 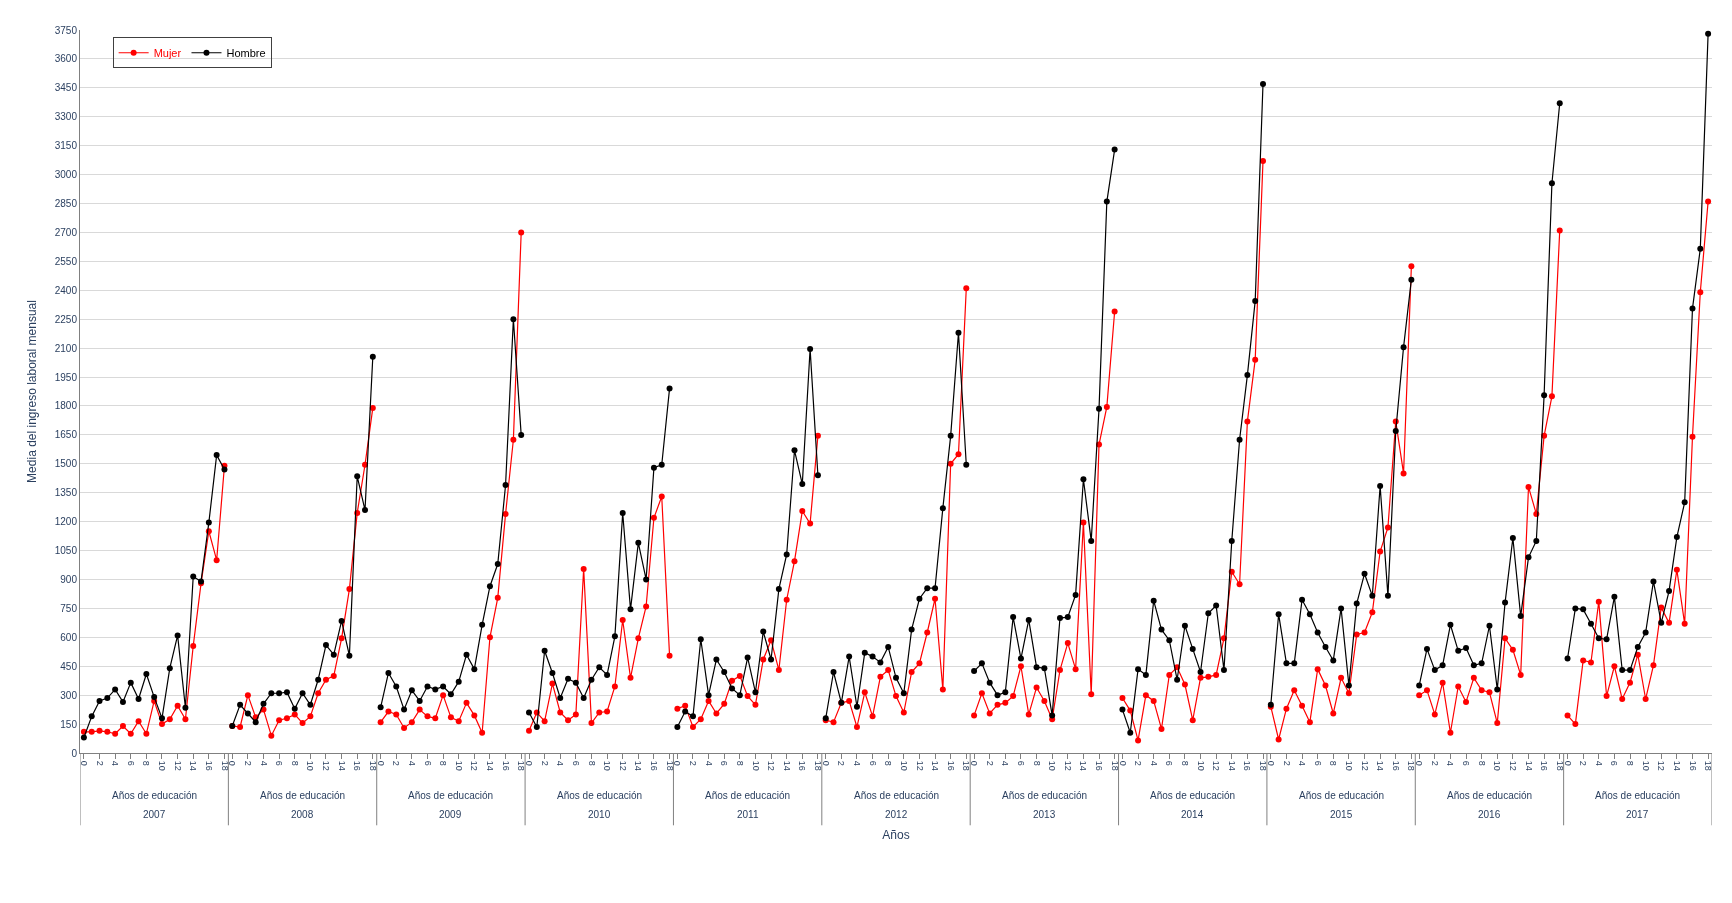 I want to click on y-tick-label: 3600, so click(x=66, y=59).